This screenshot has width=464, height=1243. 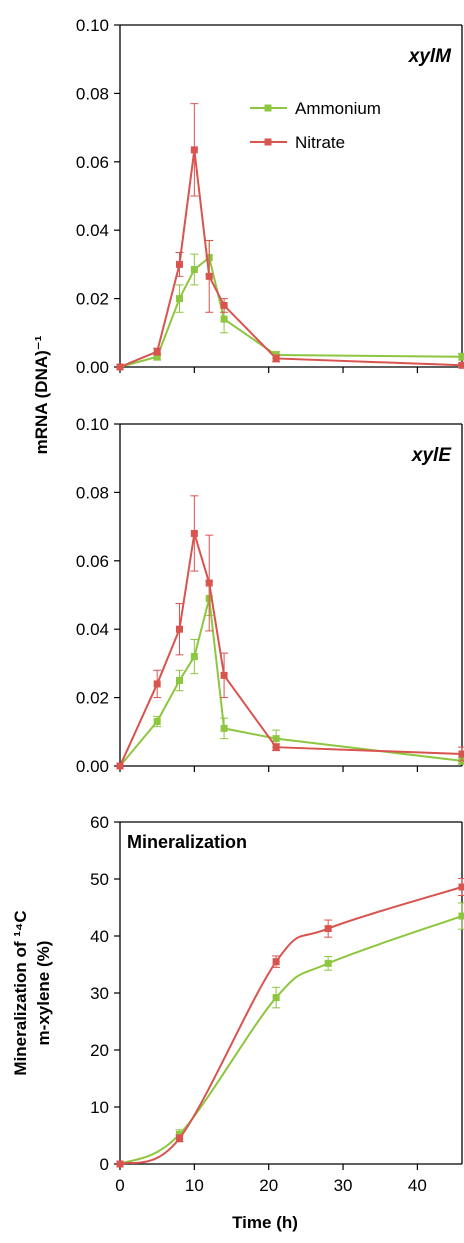 I want to click on y-axis-label-mrna: mRNA (DNA)⁻¹, so click(x=41, y=394).